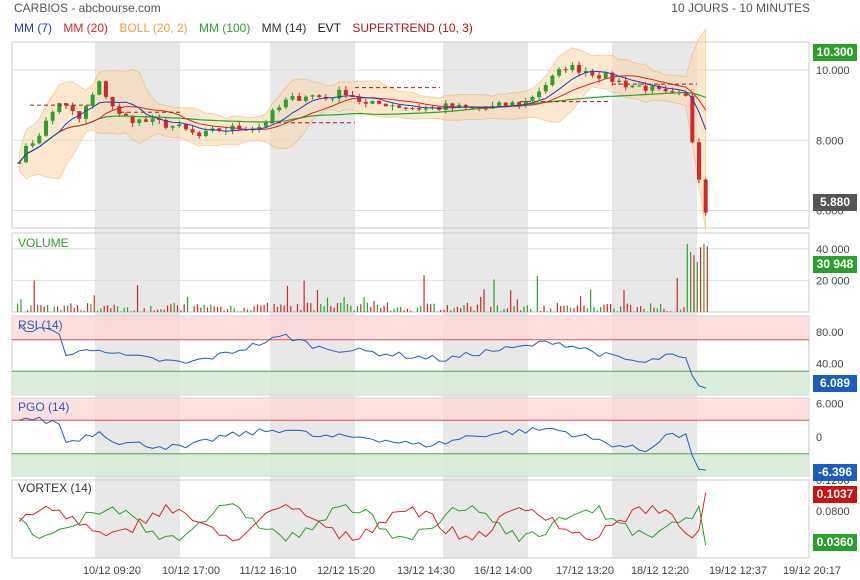  Describe the element at coordinates (740, 8) in the screenshot. I see `period-label: 10 JOURS - 10 MINUTES` at that location.